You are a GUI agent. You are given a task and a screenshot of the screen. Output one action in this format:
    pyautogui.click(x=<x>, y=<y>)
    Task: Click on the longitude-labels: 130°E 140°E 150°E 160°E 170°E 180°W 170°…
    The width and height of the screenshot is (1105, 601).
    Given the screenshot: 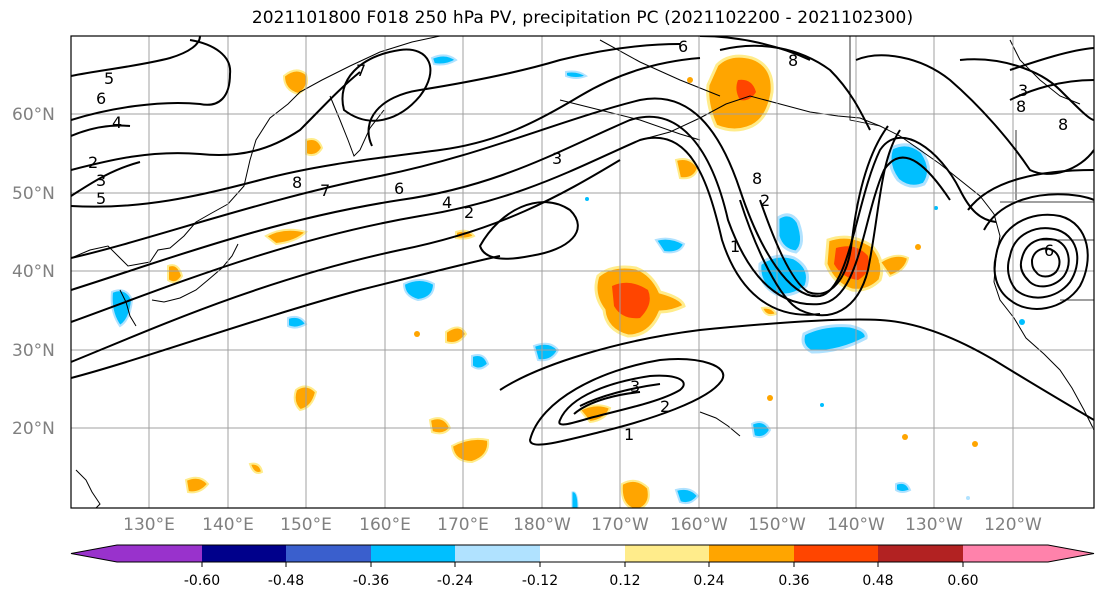 What is the action you would take?
    pyautogui.click(x=582, y=525)
    